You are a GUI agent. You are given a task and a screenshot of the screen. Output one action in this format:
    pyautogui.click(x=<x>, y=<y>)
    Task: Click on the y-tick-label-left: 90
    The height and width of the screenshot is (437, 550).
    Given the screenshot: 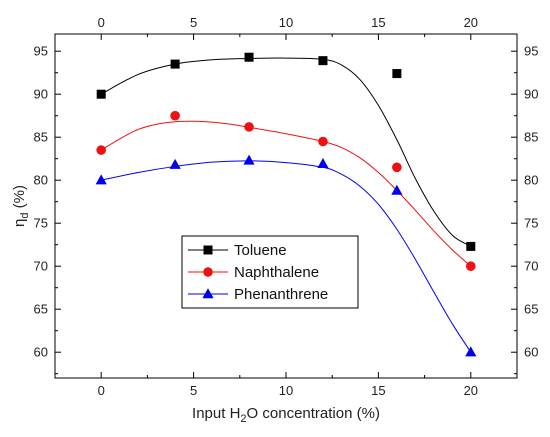 What is the action you would take?
    pyautogui.click(x=41, y=94)
    